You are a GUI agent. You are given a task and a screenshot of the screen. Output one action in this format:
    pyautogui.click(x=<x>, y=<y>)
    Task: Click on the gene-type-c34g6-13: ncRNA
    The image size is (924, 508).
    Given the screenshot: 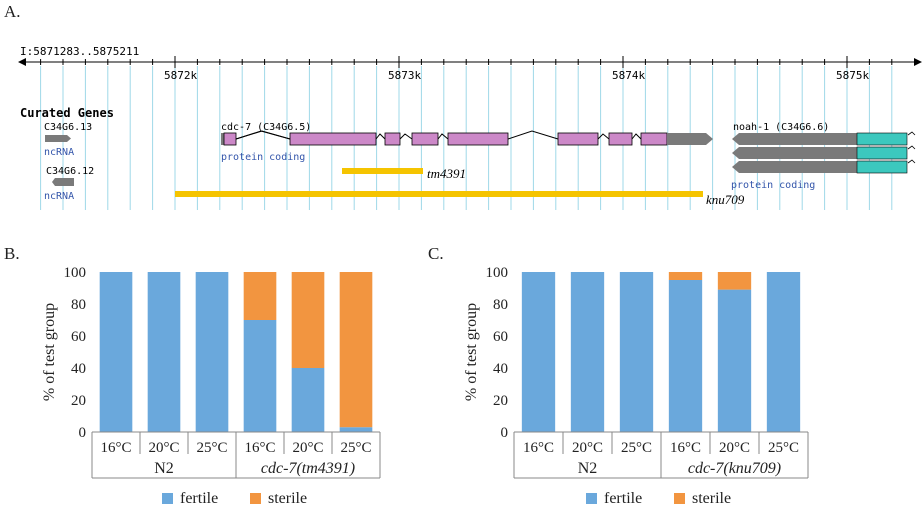 What is the action you would take?
    pyautogui.click(x=59, y=152)
    